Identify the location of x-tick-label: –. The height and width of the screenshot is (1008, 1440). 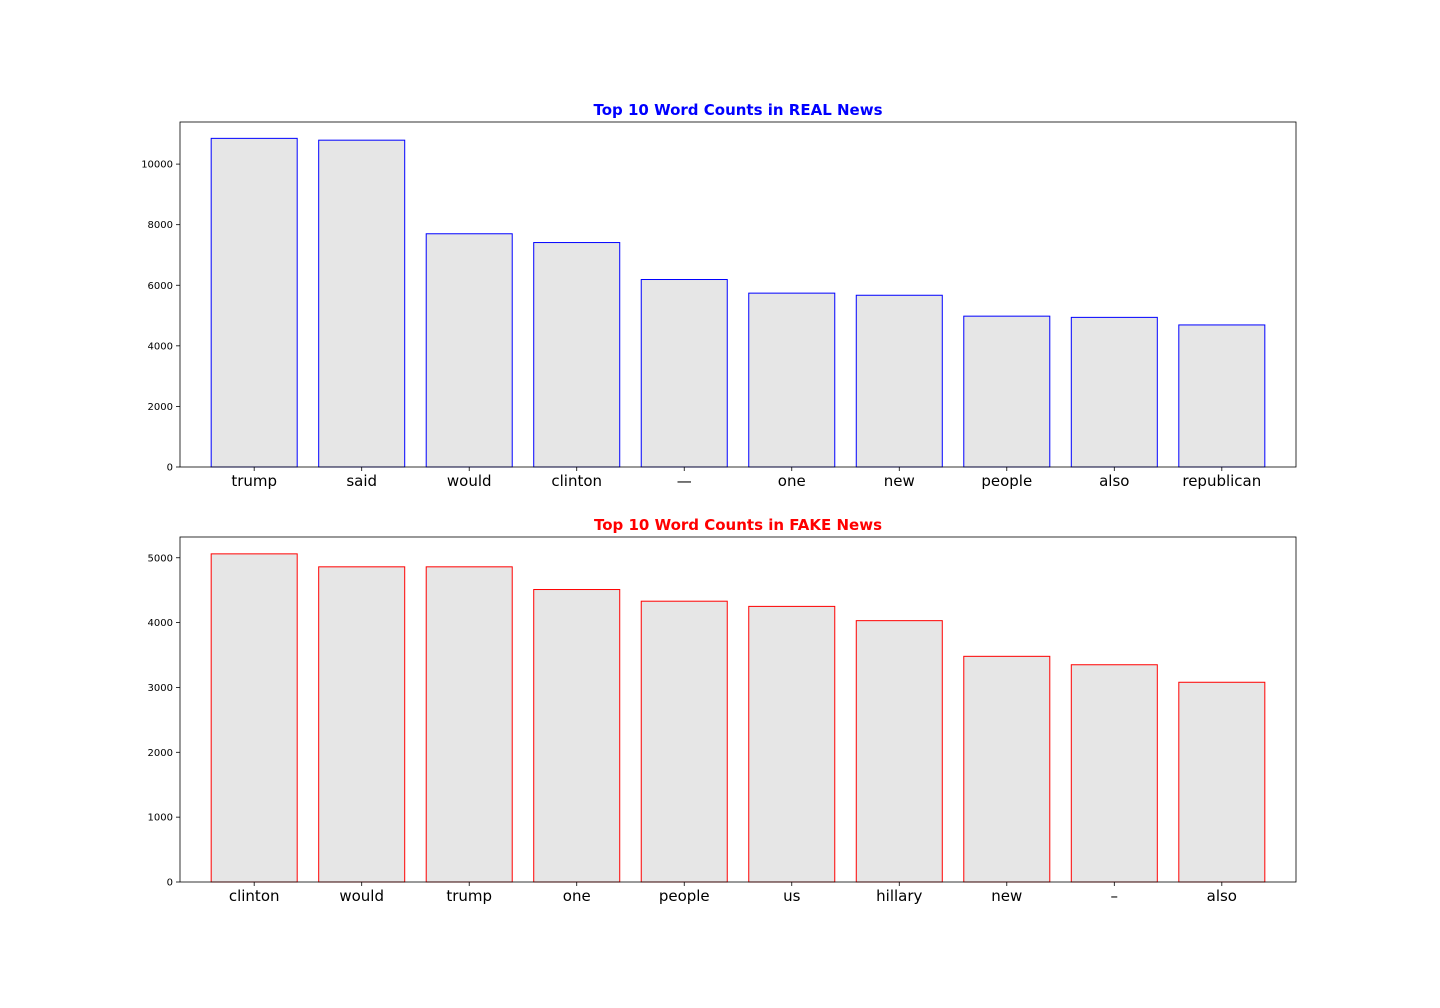
(1115, 896).